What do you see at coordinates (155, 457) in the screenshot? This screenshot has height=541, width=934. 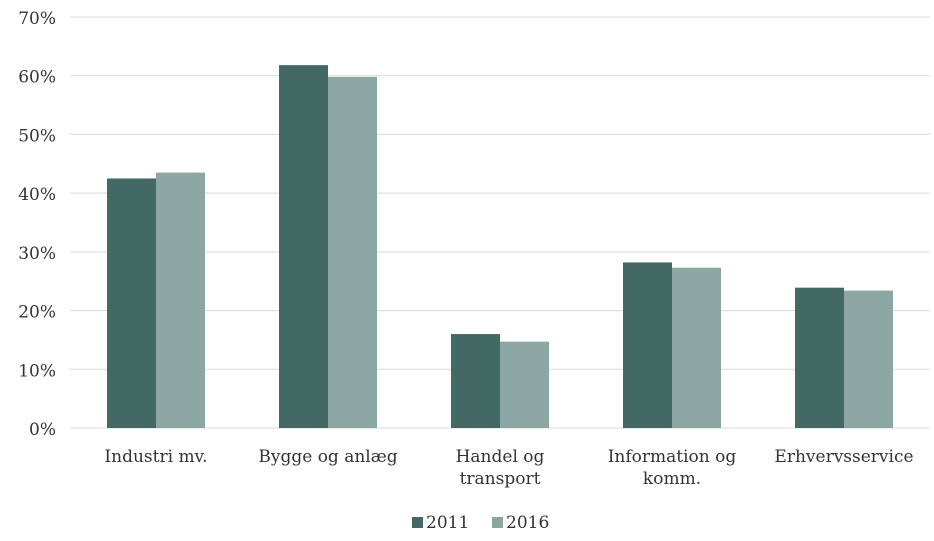 I see `x-tick-label: Industri mv.` at bounding box center [155, 457].